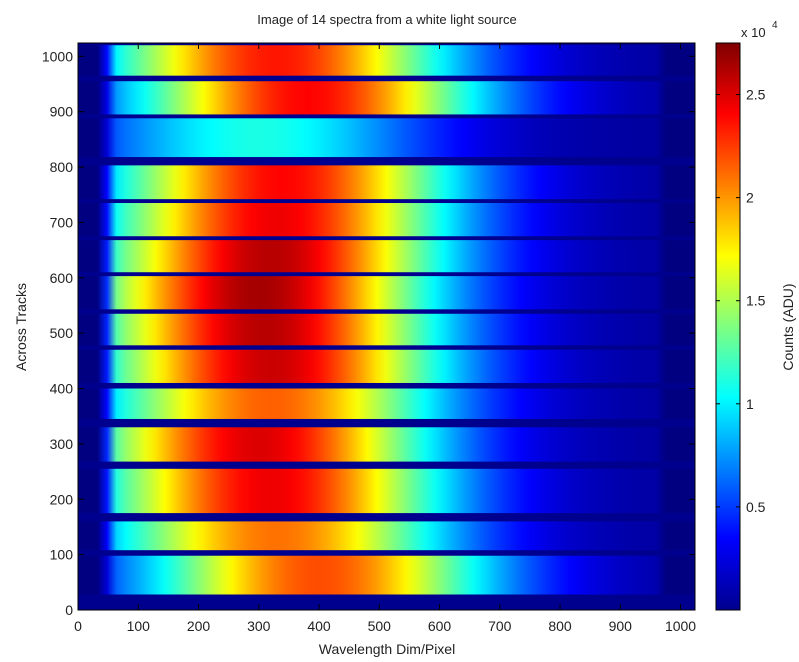 The height and width of the screenshot is (662, 799). What do you see at coordinates (387, 649) in the screenshot?
I see `x-axis-label: Wavelength Dim/Pixel` at bounding box center [387, 649].